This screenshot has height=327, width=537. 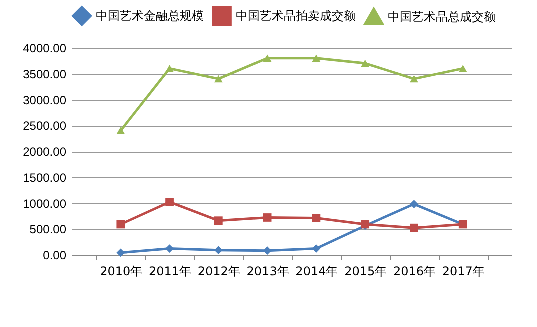 What do you see at coordinates (45, 152) in the screenshot?
I see `y-tick-label: 2000.00` at bounding box center [45, 152].